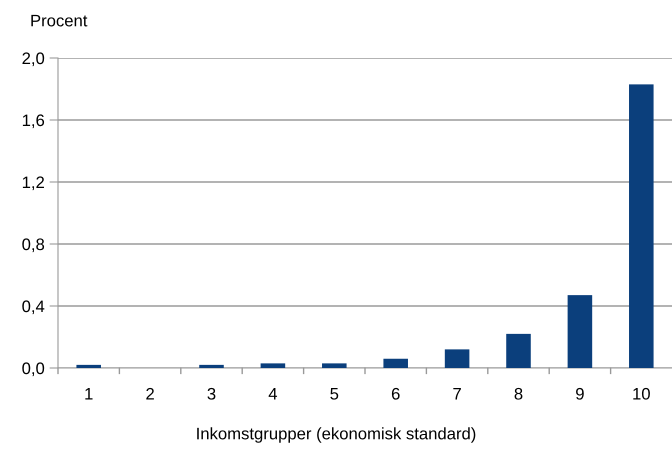 This screenshot has width=672, height=468. I want to click on x-axis-title: Inkomstgrupper (ekonomisk standard), so click(336, 435).